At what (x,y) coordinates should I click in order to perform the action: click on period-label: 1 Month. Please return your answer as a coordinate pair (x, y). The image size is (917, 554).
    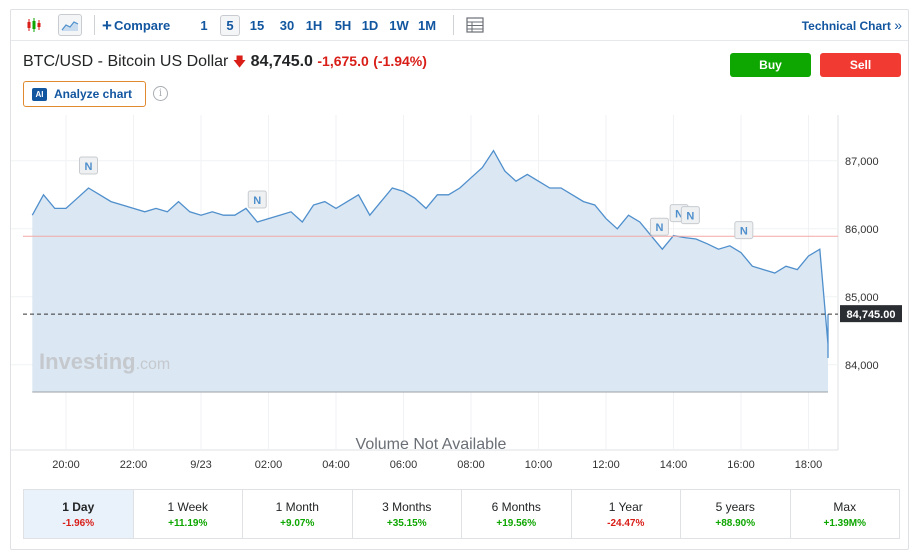
    Looking at the image, I should click on (297, 506).